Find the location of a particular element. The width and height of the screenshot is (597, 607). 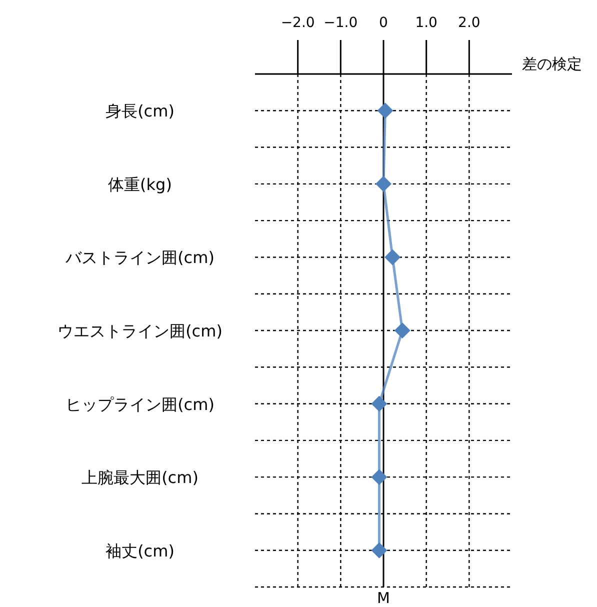

x-axis-title: 差の検定 is located at coordinates (552, 64).